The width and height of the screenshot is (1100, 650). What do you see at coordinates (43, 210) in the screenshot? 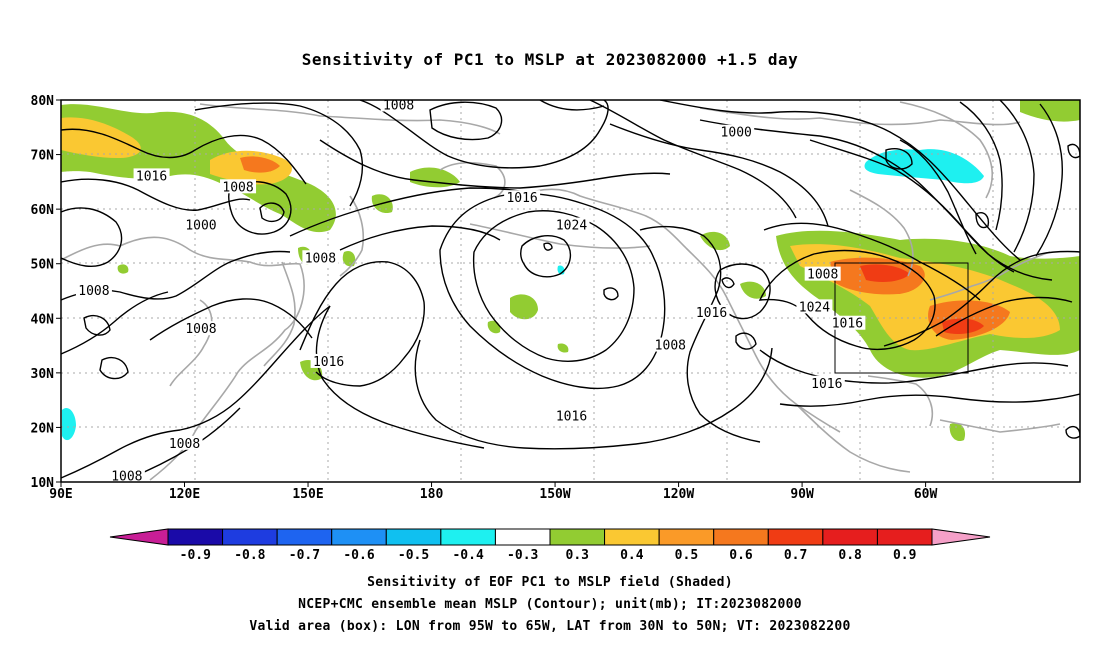
I see `lat-label: 60N` at bounding box center [43, 210].